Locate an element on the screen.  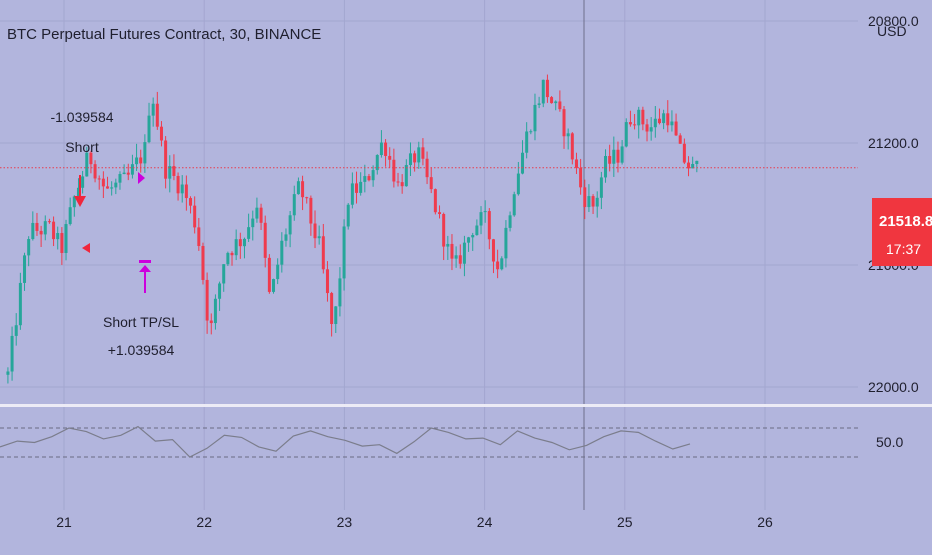
time-axis: 21 22 23 24 25 26 is located at coordinates (414, 522).